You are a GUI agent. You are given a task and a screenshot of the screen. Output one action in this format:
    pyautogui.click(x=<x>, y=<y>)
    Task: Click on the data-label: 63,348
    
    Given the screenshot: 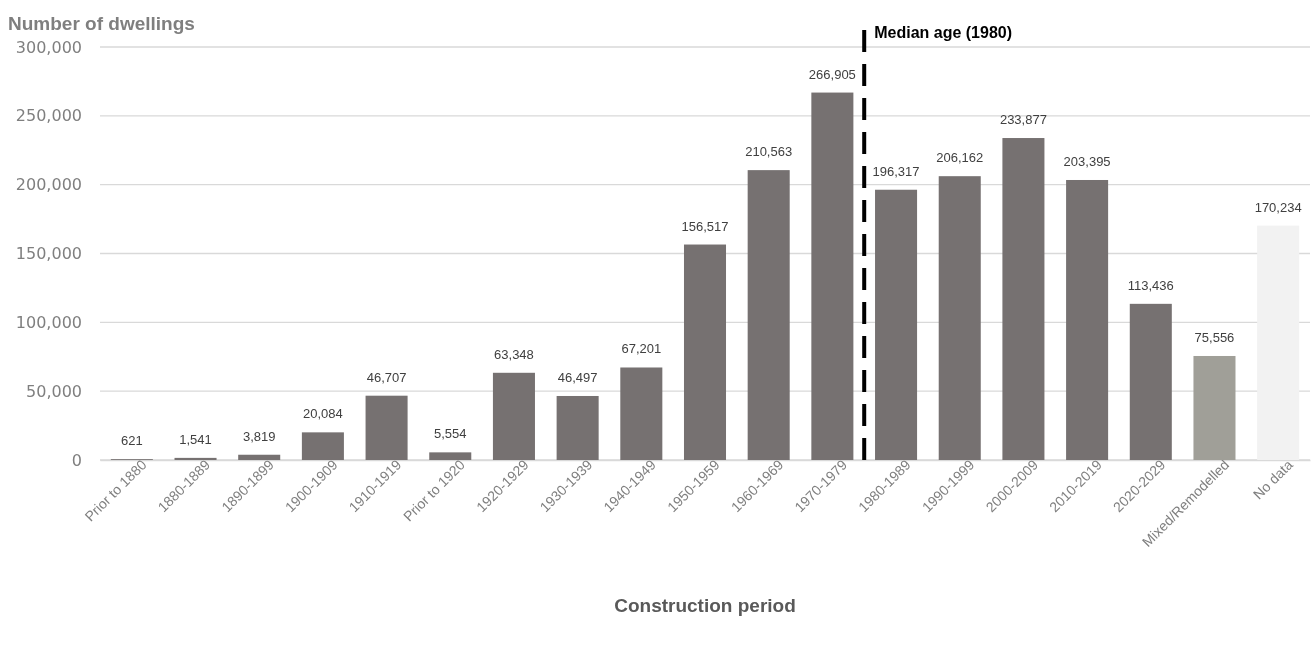 What is the action you would take?
    pyautogui.click(x=514, y=354)
    